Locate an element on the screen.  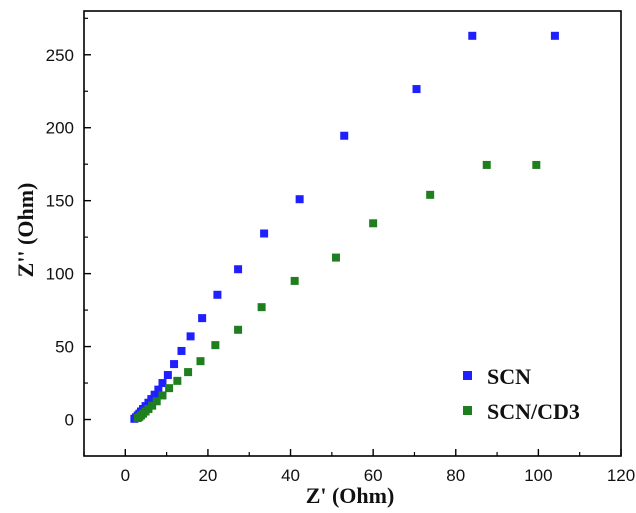
y-tick-label: 50 is located at coordinates (64, 347).